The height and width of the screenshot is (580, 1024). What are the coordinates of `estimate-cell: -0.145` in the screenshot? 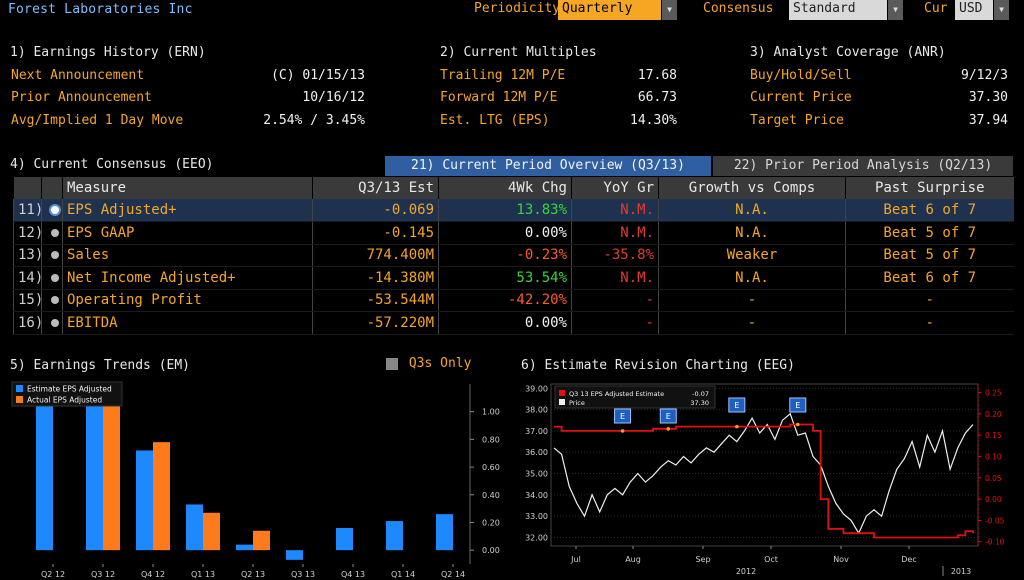 It's located at (375, 233).